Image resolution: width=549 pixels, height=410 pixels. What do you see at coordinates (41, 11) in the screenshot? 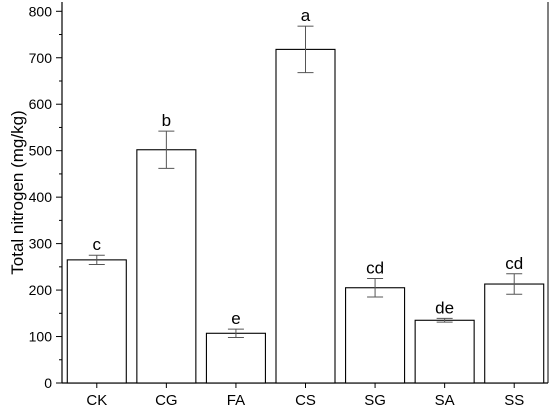
I see `y-tick-label: 800` at bounding box center [41, 11].